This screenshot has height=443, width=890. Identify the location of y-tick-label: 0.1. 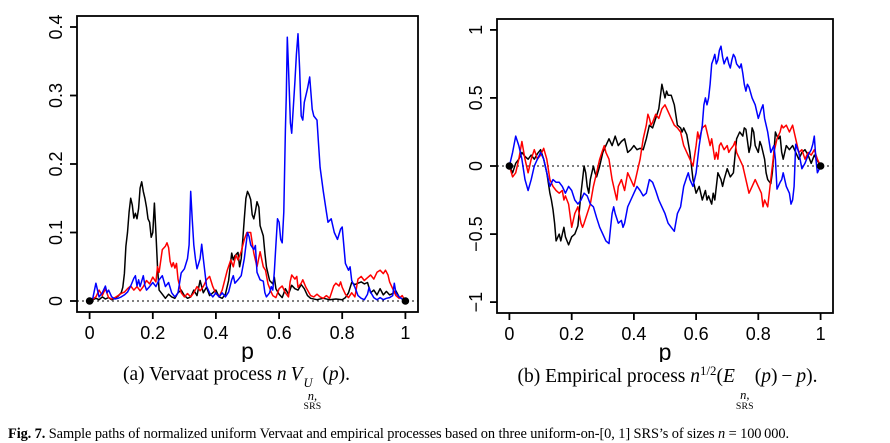
(56, 232).